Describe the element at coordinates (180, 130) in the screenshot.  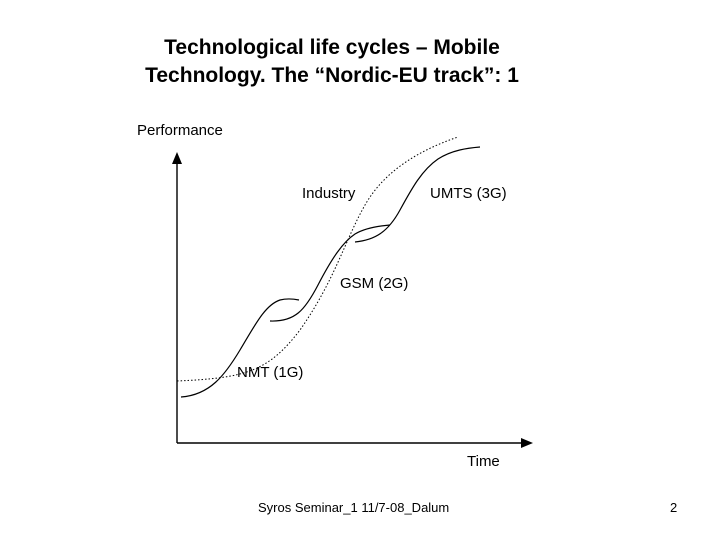
I see `y-axis-label: Performance` at that location.